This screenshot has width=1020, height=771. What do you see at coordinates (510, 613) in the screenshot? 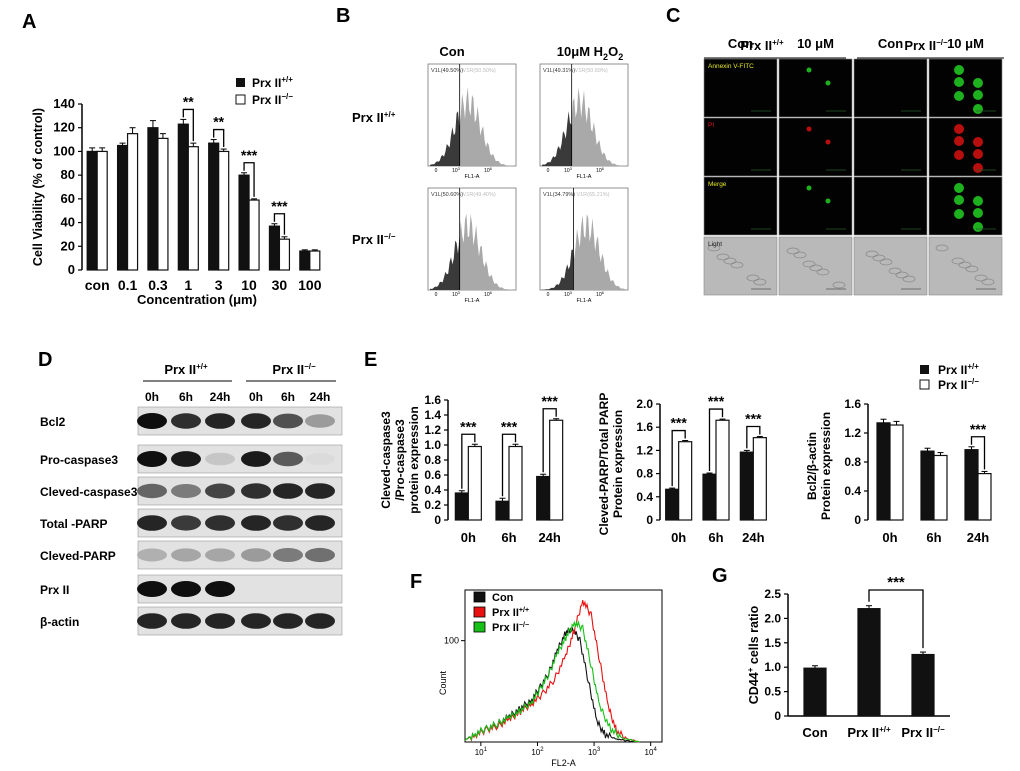
I see `legend-label: Prx II+/+` at bounding box center [510, 613].